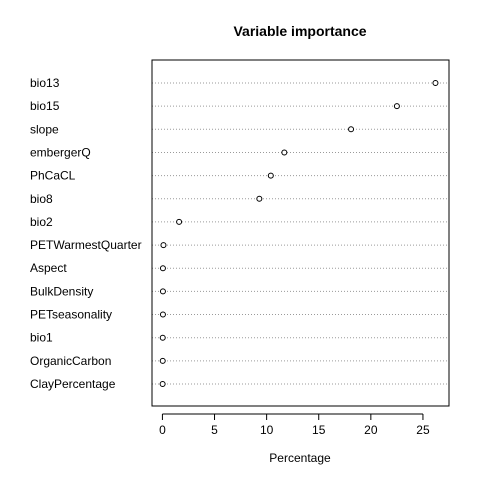 The width and height of the screenshot is (480, 480). Describe the element at coordinates (351, 129) in the screenshot. I see `data-point-slope` at that location.